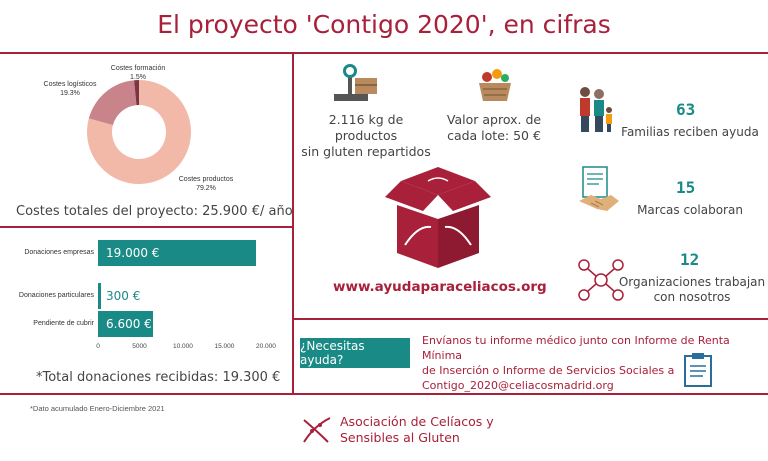 The width and height of the screenshot is (768, 461). What do you see at coordinates (686, 109) in the screenshot?
I see `families-number: 63` at bounding box center [686, 109].